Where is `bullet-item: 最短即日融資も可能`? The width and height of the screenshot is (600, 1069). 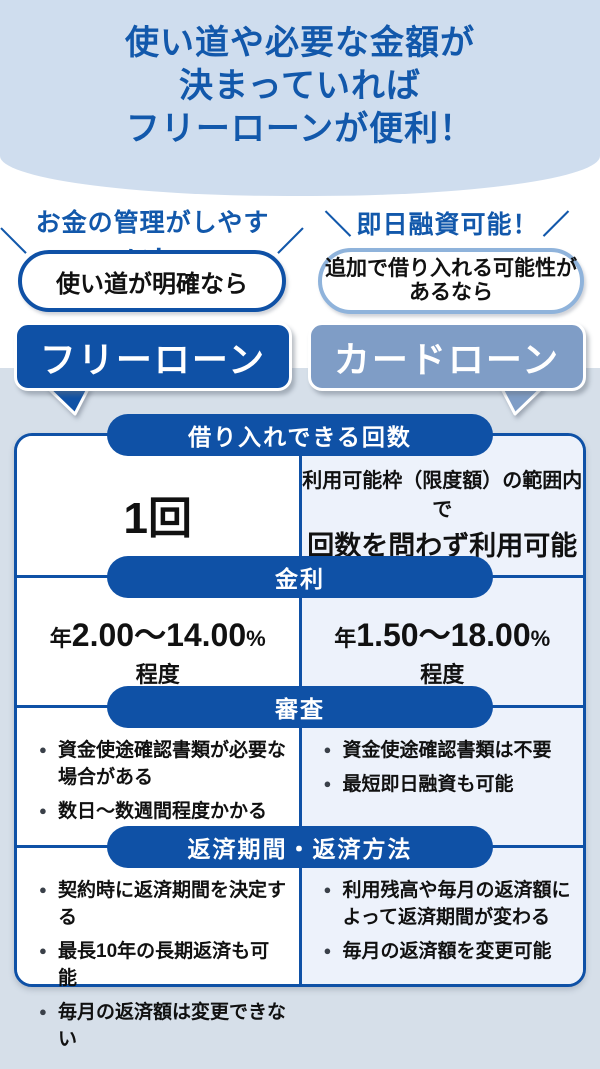
bullet-item: 最短即日融資も可能 is located at coordinates (448, 785).